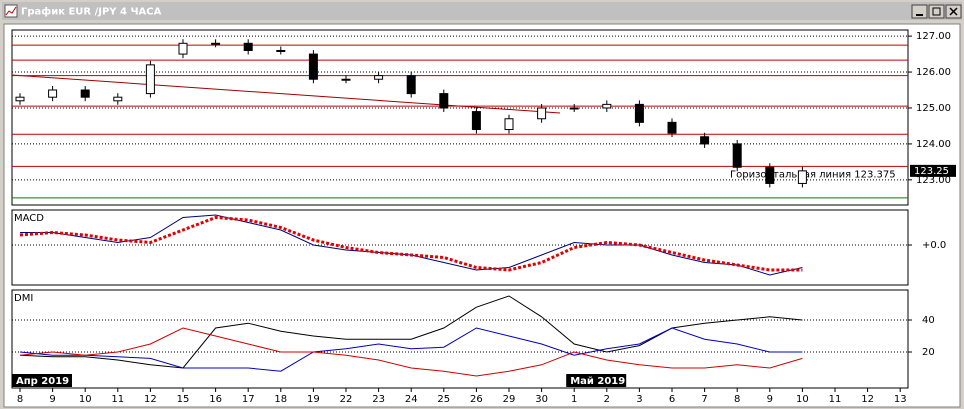  What do you see at coordinates (928, 352) in the screenshot?
I see `y-tick-label: 20` at bounding box center [928, 352].